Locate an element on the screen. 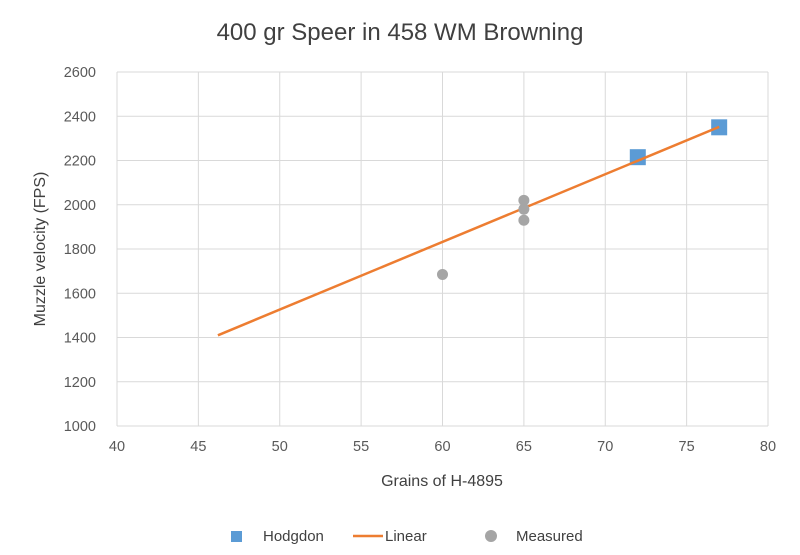 This screenshot has width=800, height=555. y-tick-label: 2400 is located at coordinates (80, 117).